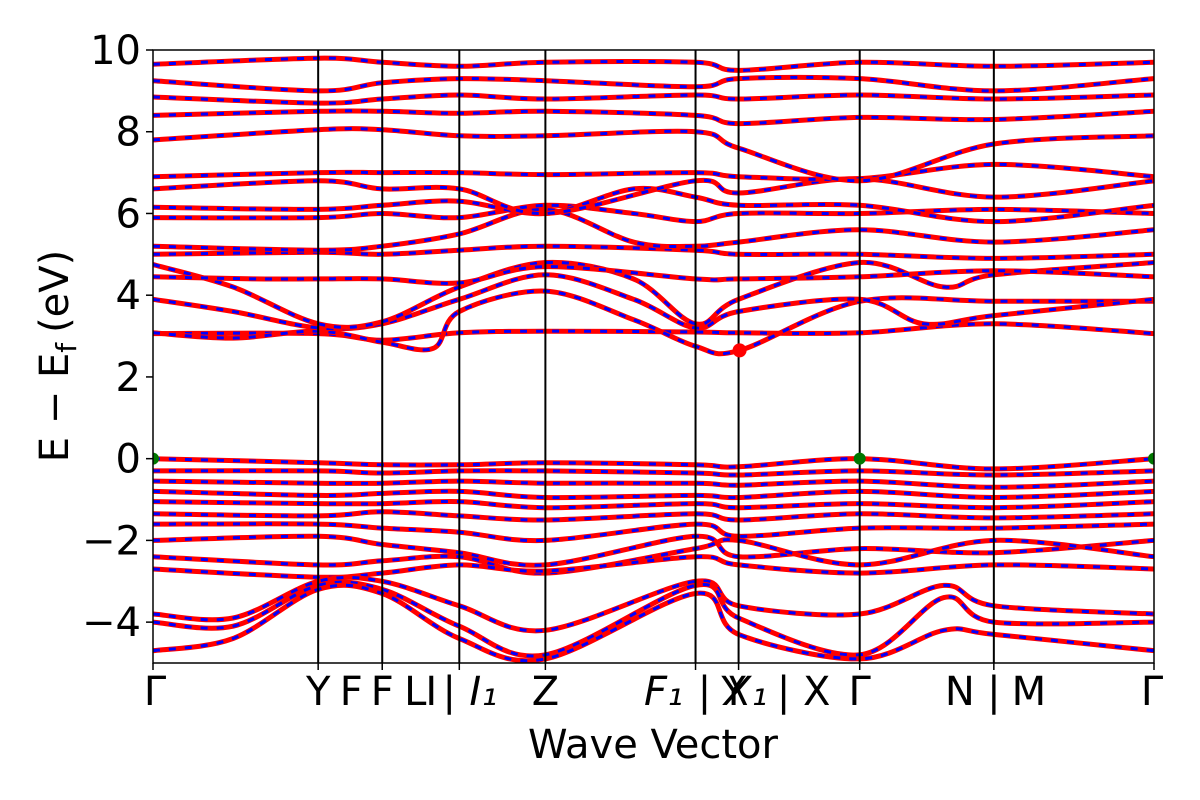 Image resolution: width=1200 pixels, height=800 pixels. What do you see at coordinates (117, 337) in the screenshot?
I see `y-axis-ticks: −4 −2 0 2 4 6 8 10` at bounding box center [117, 337].